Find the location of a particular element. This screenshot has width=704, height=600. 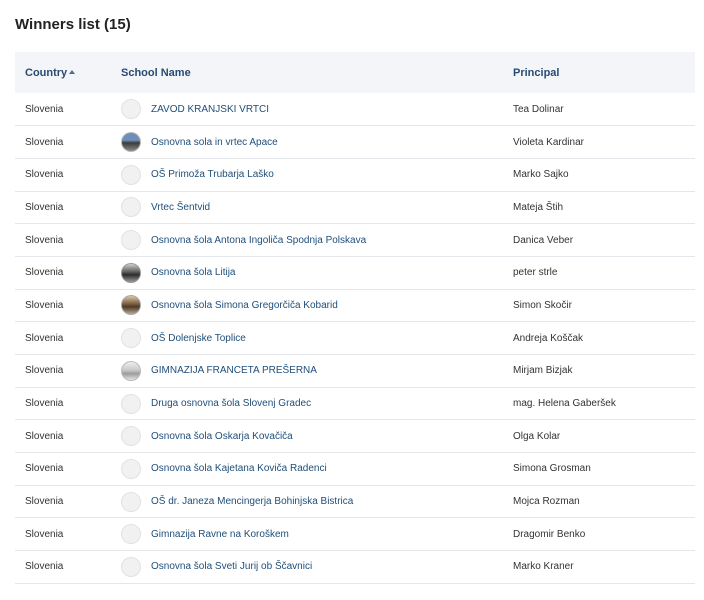

sort-up-icon is located at coordinates (72, 71).